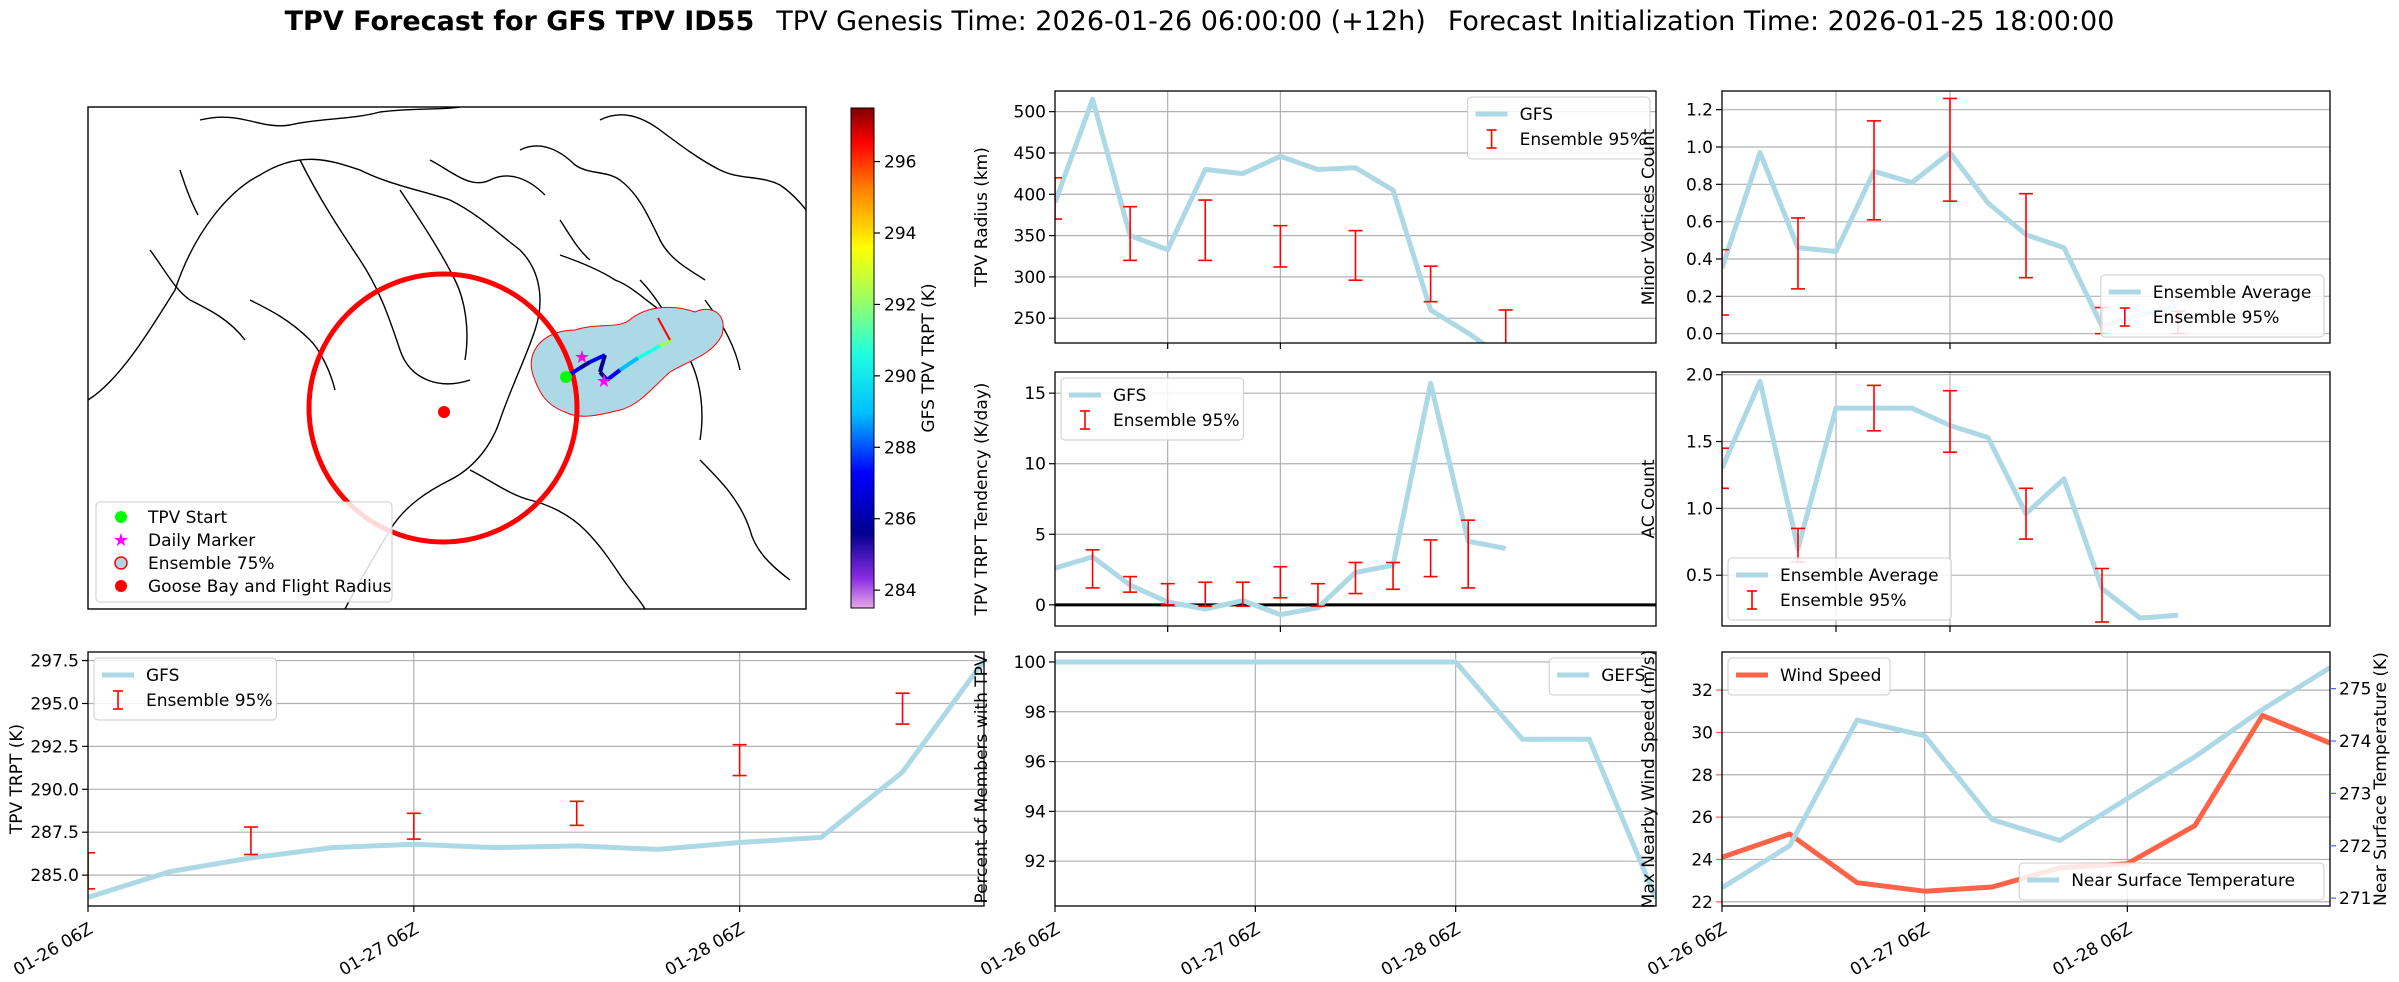 This screenshot has height=982, width=2399. What do you see at coordinates (1702, 691) in the screenshot?
I see `ytick-label-wind_temp: 32` at bounding box center [1702, 691].